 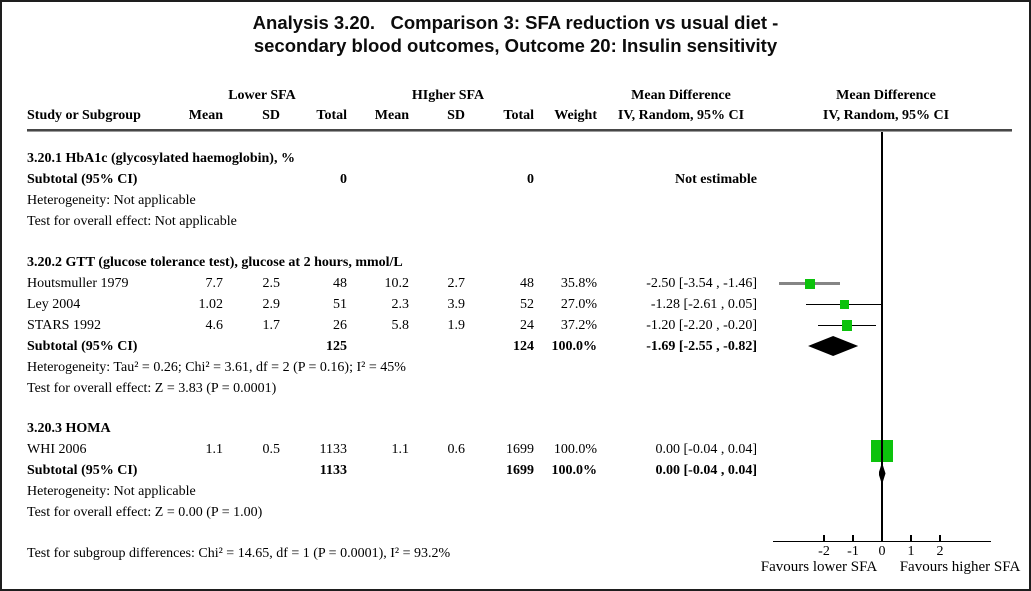 What do you see at coordinates (456, 304) in the screenshot?
I see `sd-higher: 3.9` at bounding box center [456, 304].